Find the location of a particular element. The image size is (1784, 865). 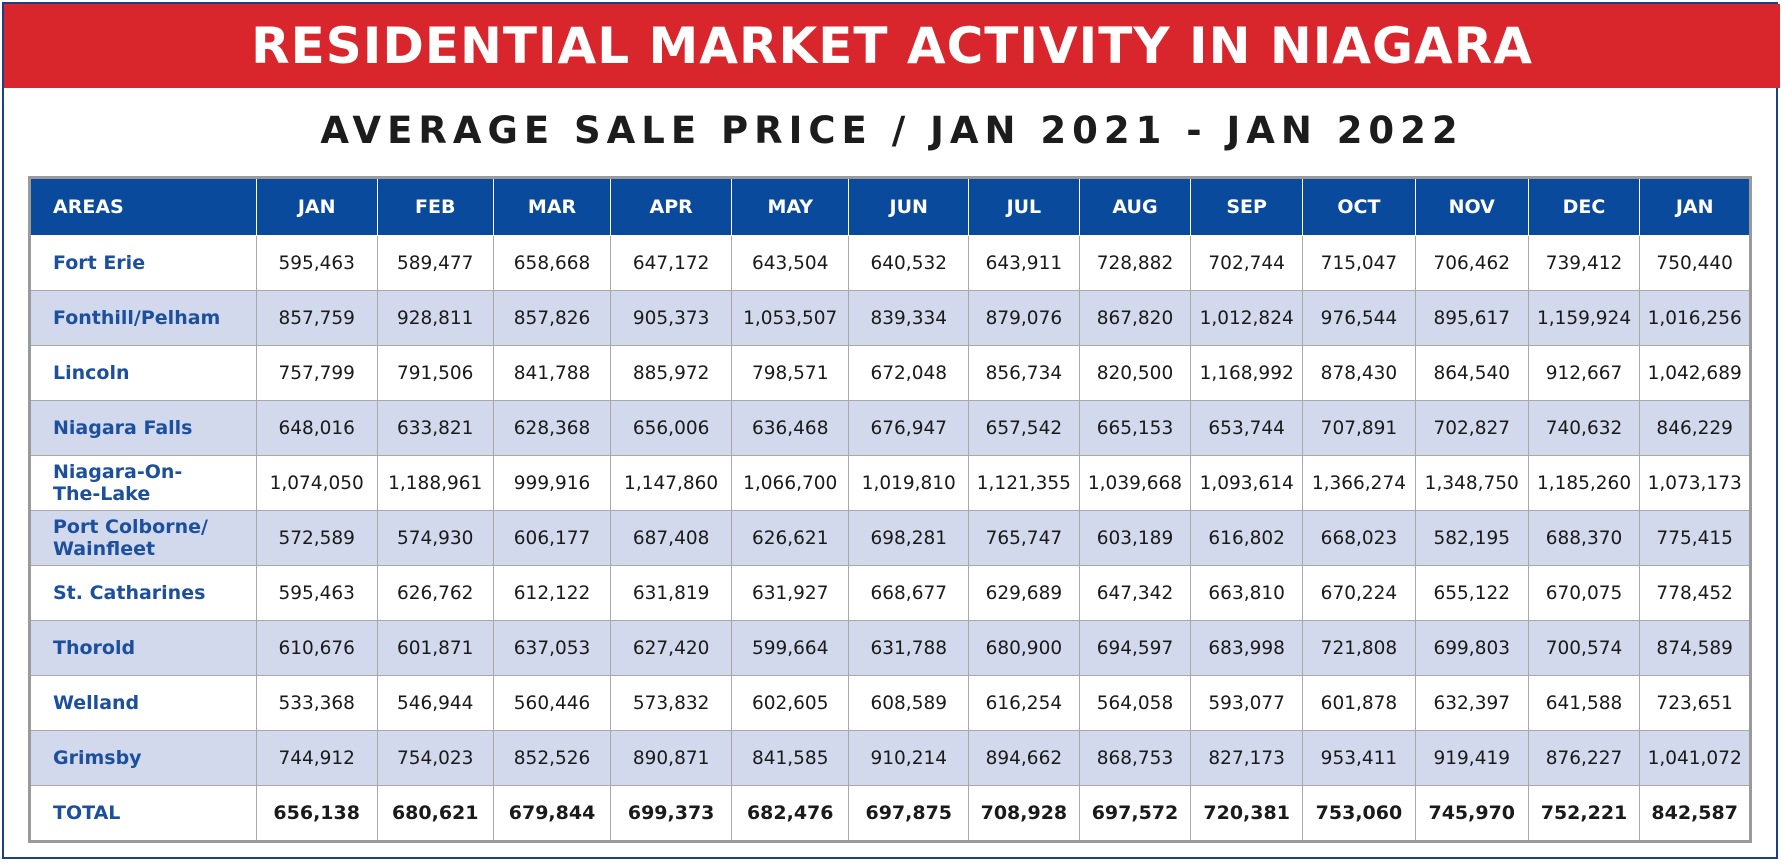

price-cell: 658,668 is located at coordinates (552, 263).